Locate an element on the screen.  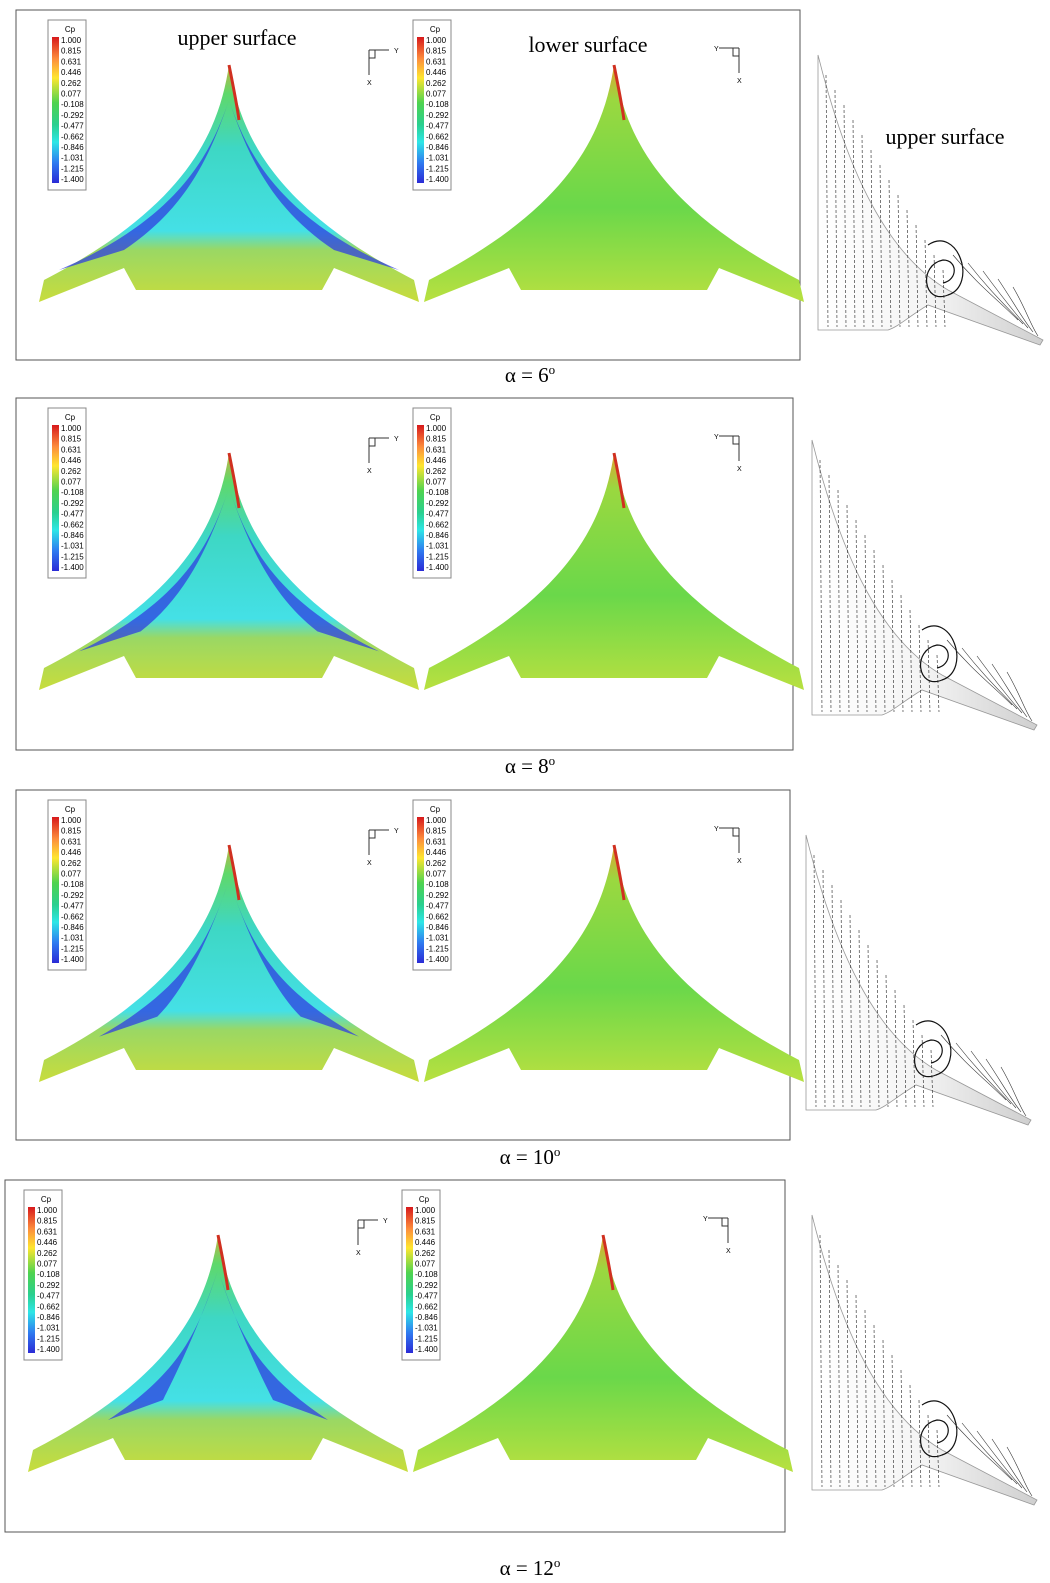
caption-text: α = 10 is located at coordinates (527, 1157).